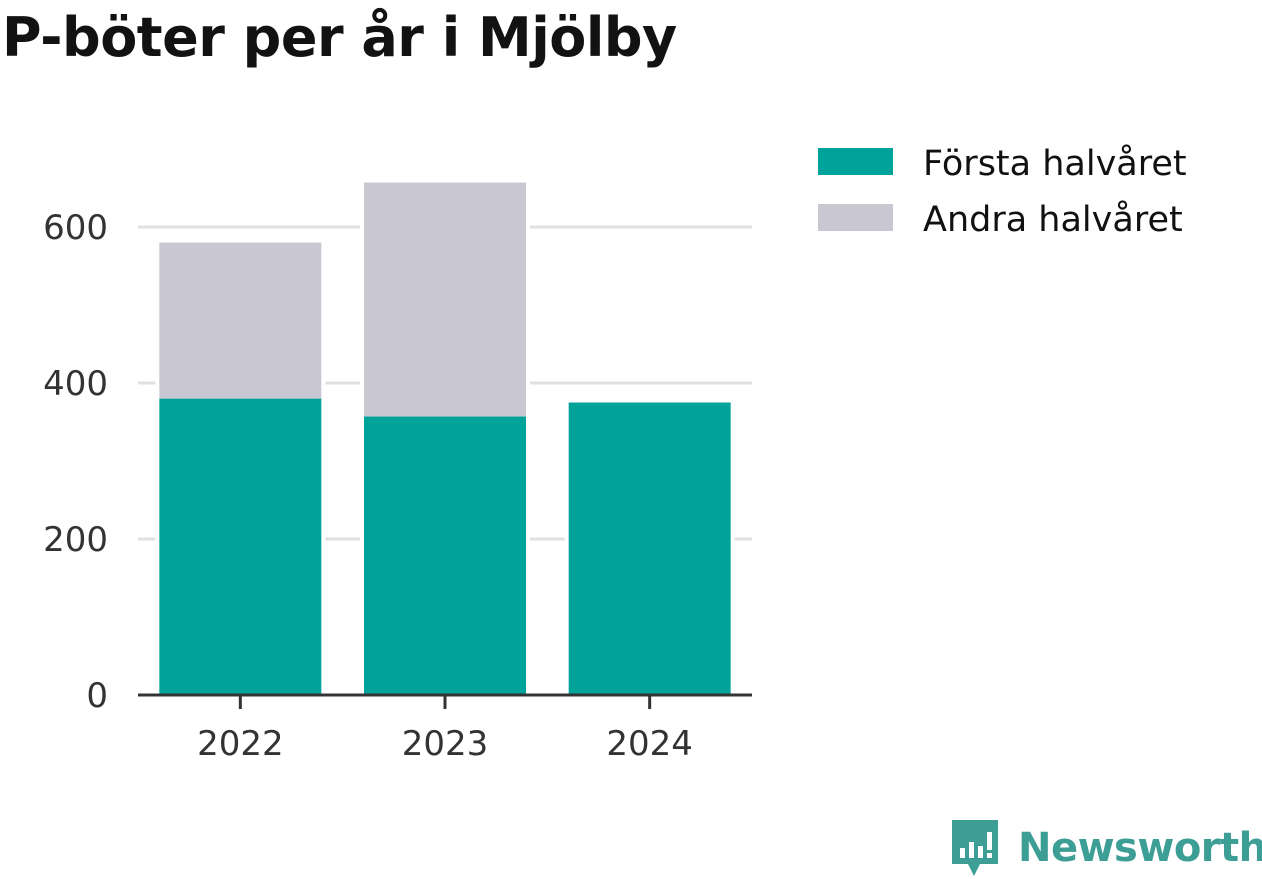  I want to click on brand-logo: Newsworthy, so click(1106, 848).